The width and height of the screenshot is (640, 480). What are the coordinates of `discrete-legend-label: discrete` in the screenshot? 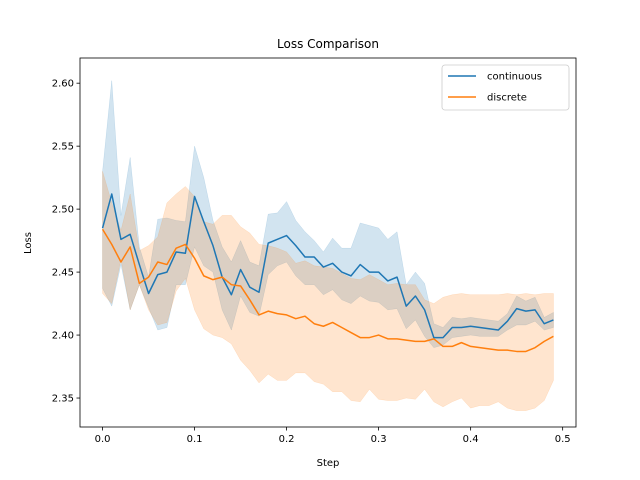 It's located at (507, 98).